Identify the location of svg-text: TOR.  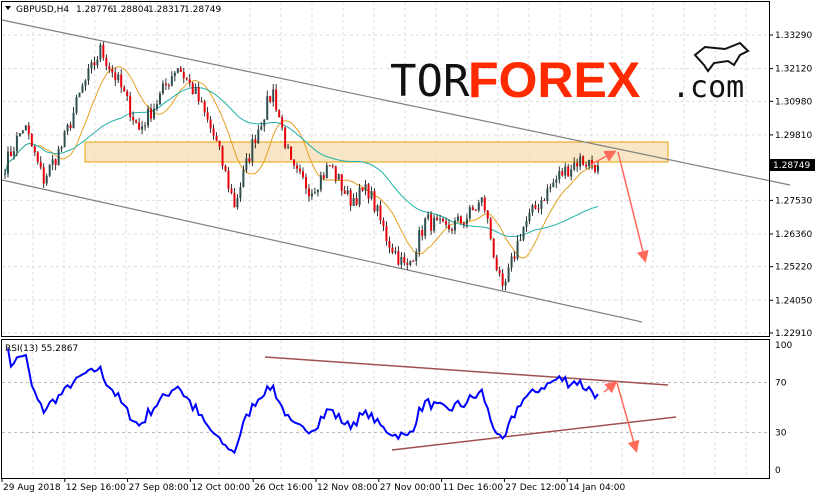
(430, 81).